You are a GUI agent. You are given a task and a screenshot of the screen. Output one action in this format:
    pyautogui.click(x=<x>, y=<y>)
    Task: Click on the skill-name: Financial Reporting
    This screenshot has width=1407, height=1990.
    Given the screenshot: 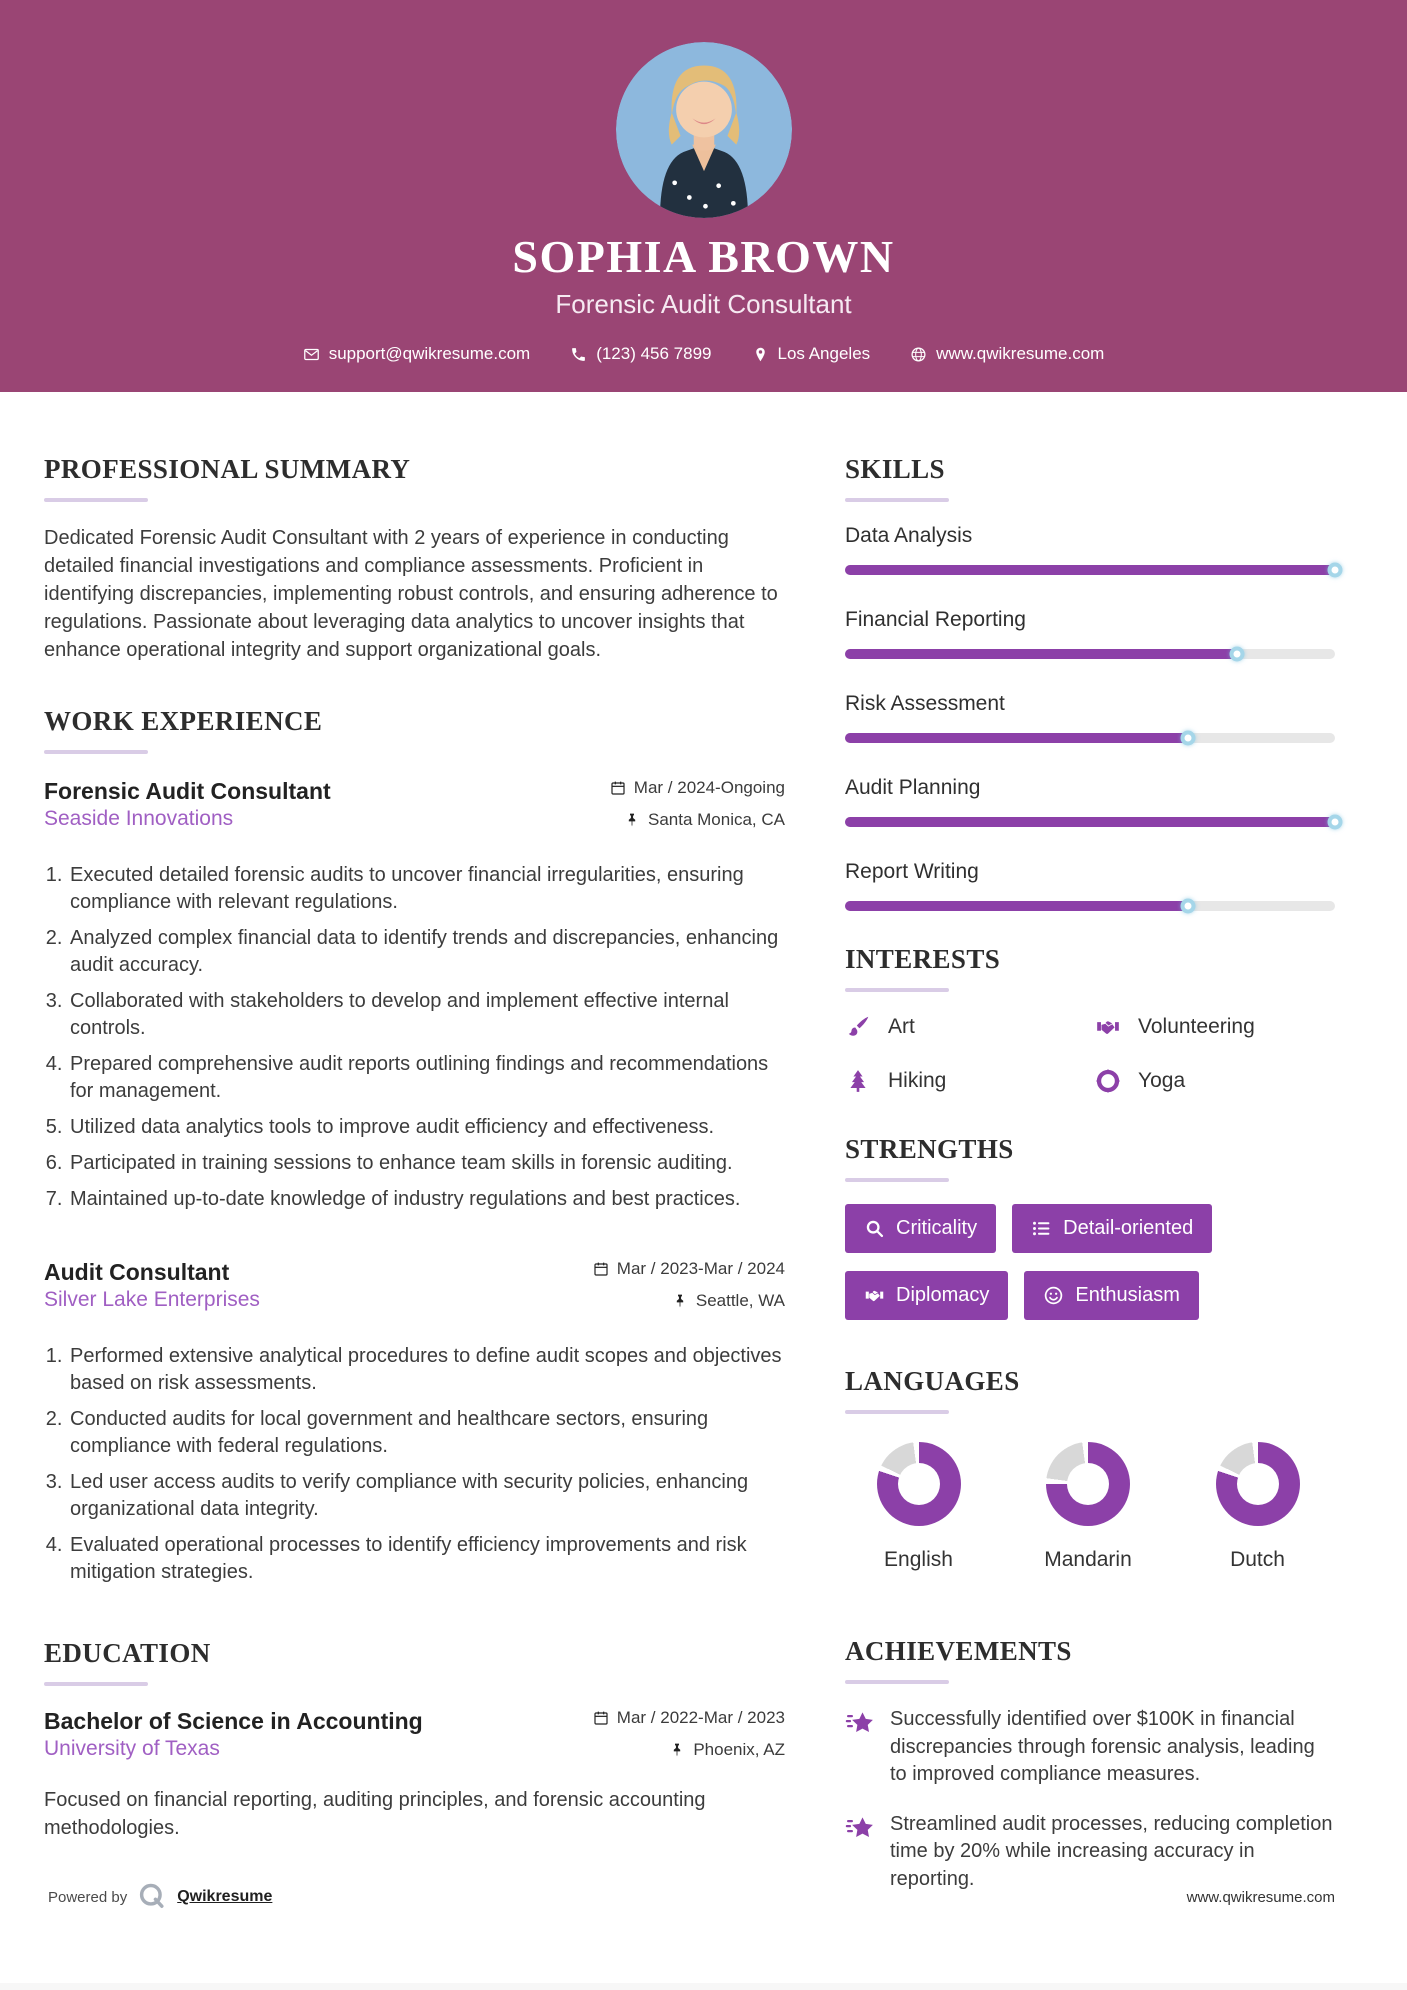 What is the action you would take?
    pyautogui.click(x=935, y=619)
    